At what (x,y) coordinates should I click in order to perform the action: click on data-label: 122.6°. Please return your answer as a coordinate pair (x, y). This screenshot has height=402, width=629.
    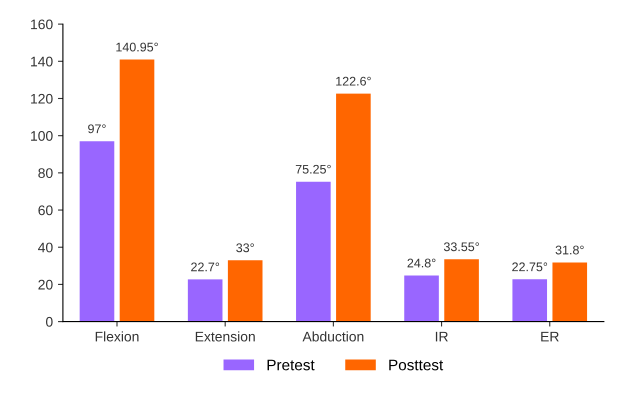
    Looking at the image, I should click on (353, 81).